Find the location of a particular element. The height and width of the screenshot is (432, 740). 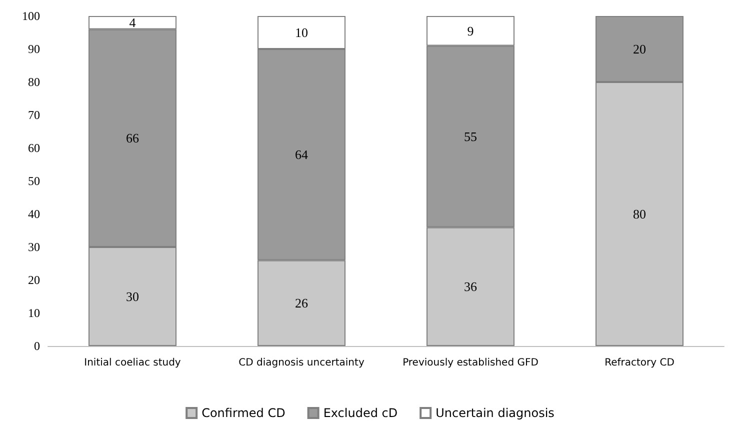

data-label: 26 is located at coordinates (301, 303).